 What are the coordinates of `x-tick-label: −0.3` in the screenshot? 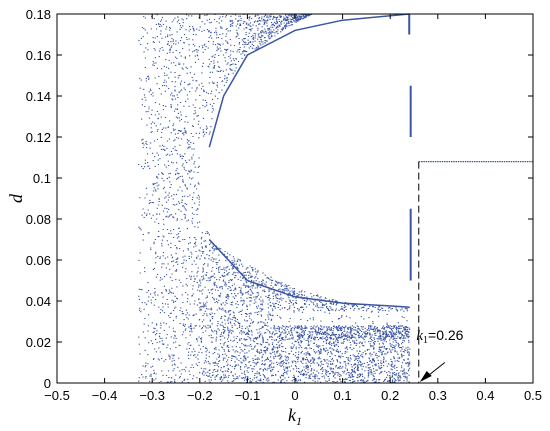 It's located at (152, 395).